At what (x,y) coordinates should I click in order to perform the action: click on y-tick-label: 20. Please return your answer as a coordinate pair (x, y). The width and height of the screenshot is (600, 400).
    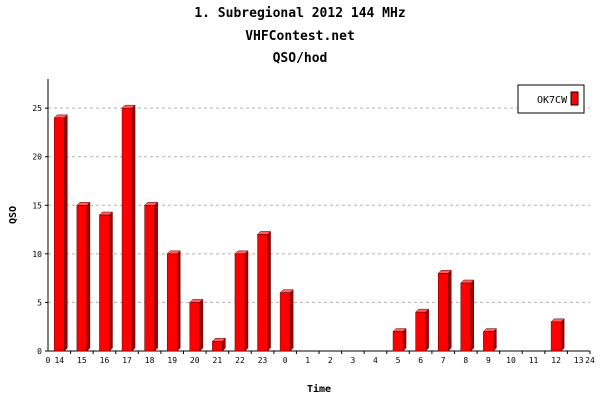
    Looking at the image, I should click on (37, 157).